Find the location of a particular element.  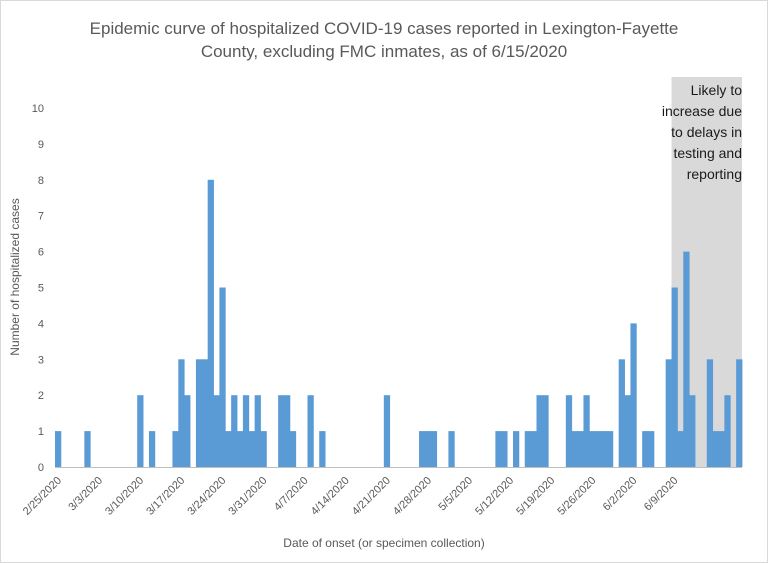

y-tick-label: 3 is located at coordinates (41, 360).